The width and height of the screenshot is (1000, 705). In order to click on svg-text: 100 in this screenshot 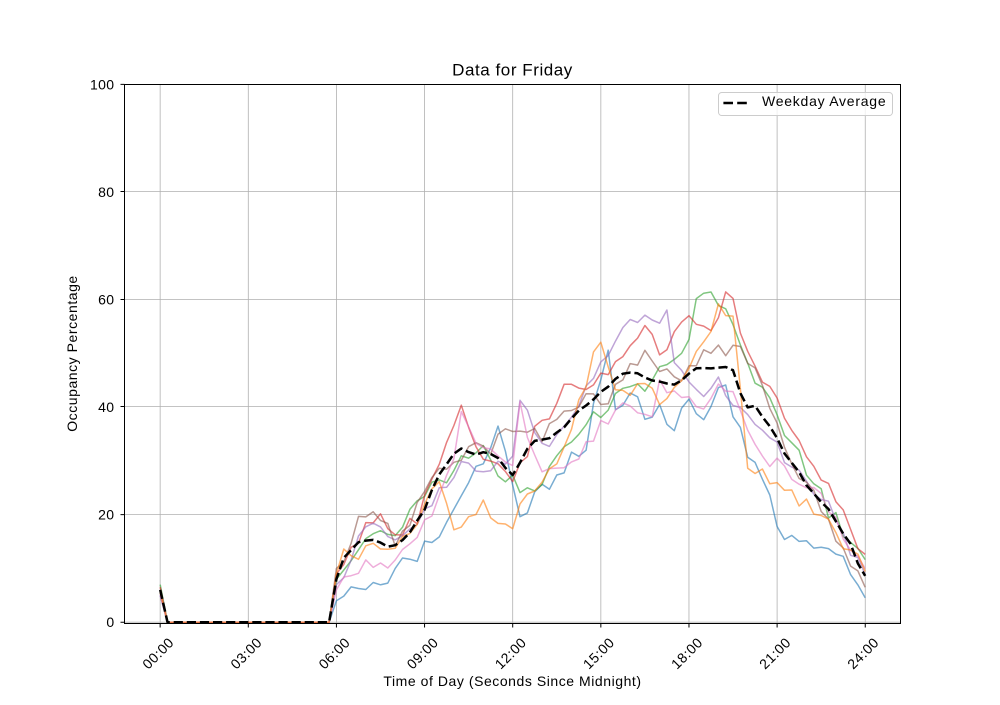, I will do `click(102, 84)`.